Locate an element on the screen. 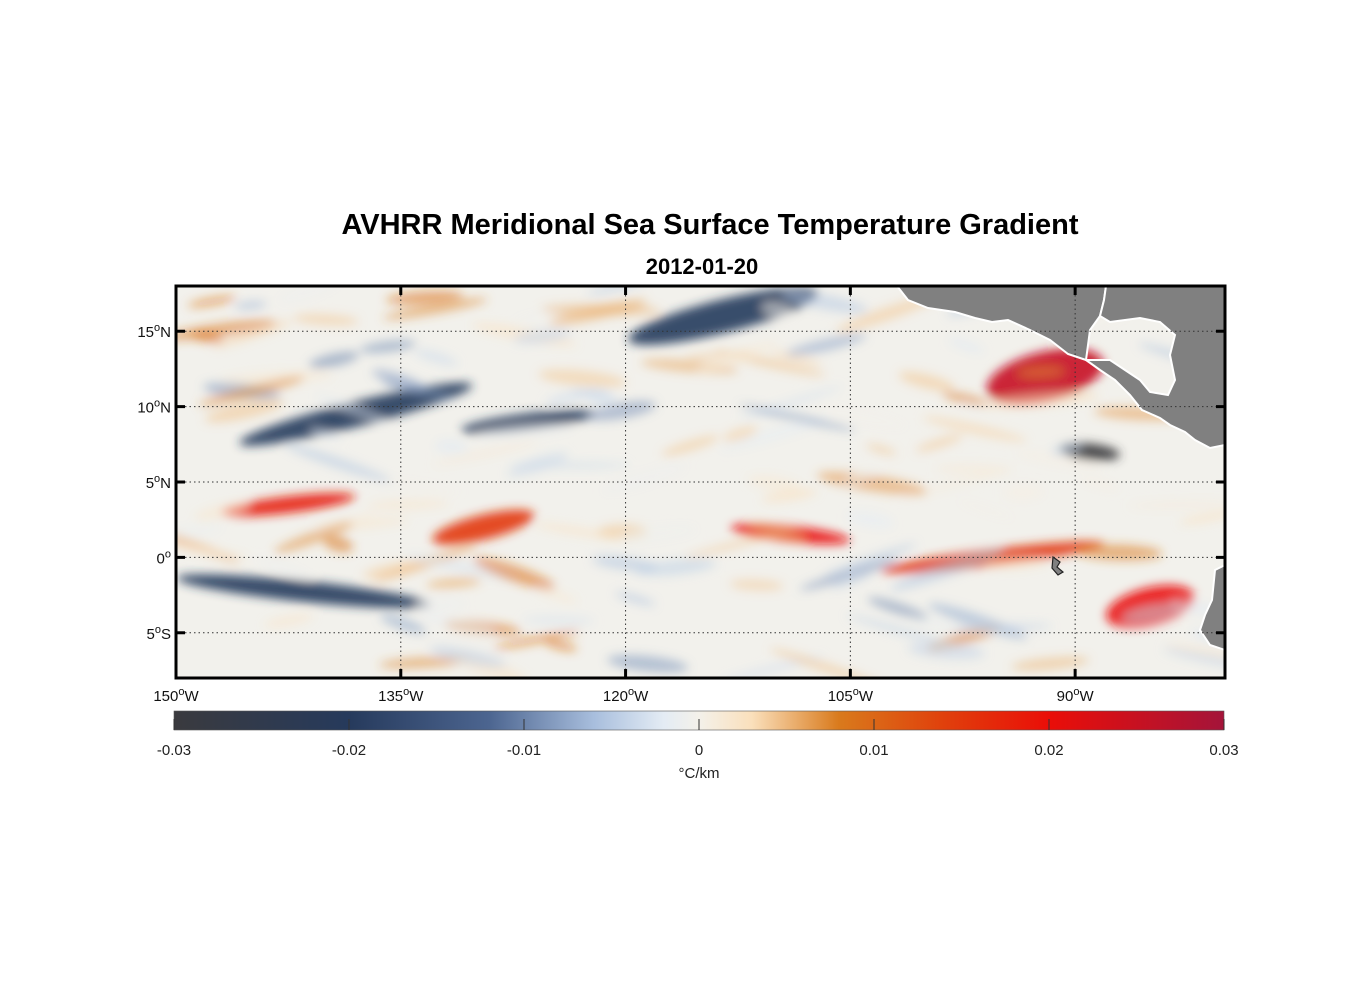  colorbar-tick-label: 0.02 is located at coordinates (1048, 750).